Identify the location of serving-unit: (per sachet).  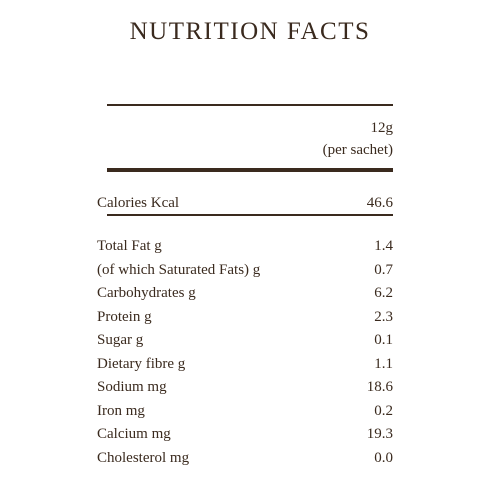
(357, 150).